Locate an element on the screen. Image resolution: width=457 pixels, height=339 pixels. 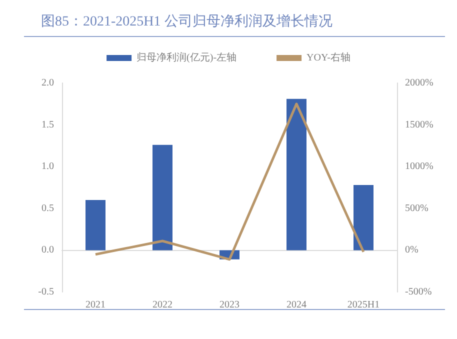
legend-label: YOY-右轴 is located at coordinates (328, 58).